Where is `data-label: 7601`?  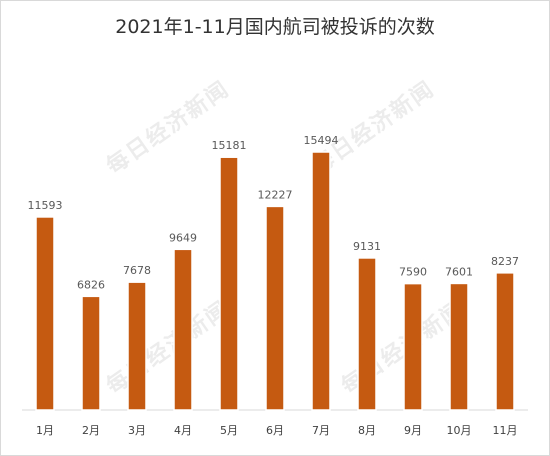
data-label: 7601 is located at coordinates (459, 271).